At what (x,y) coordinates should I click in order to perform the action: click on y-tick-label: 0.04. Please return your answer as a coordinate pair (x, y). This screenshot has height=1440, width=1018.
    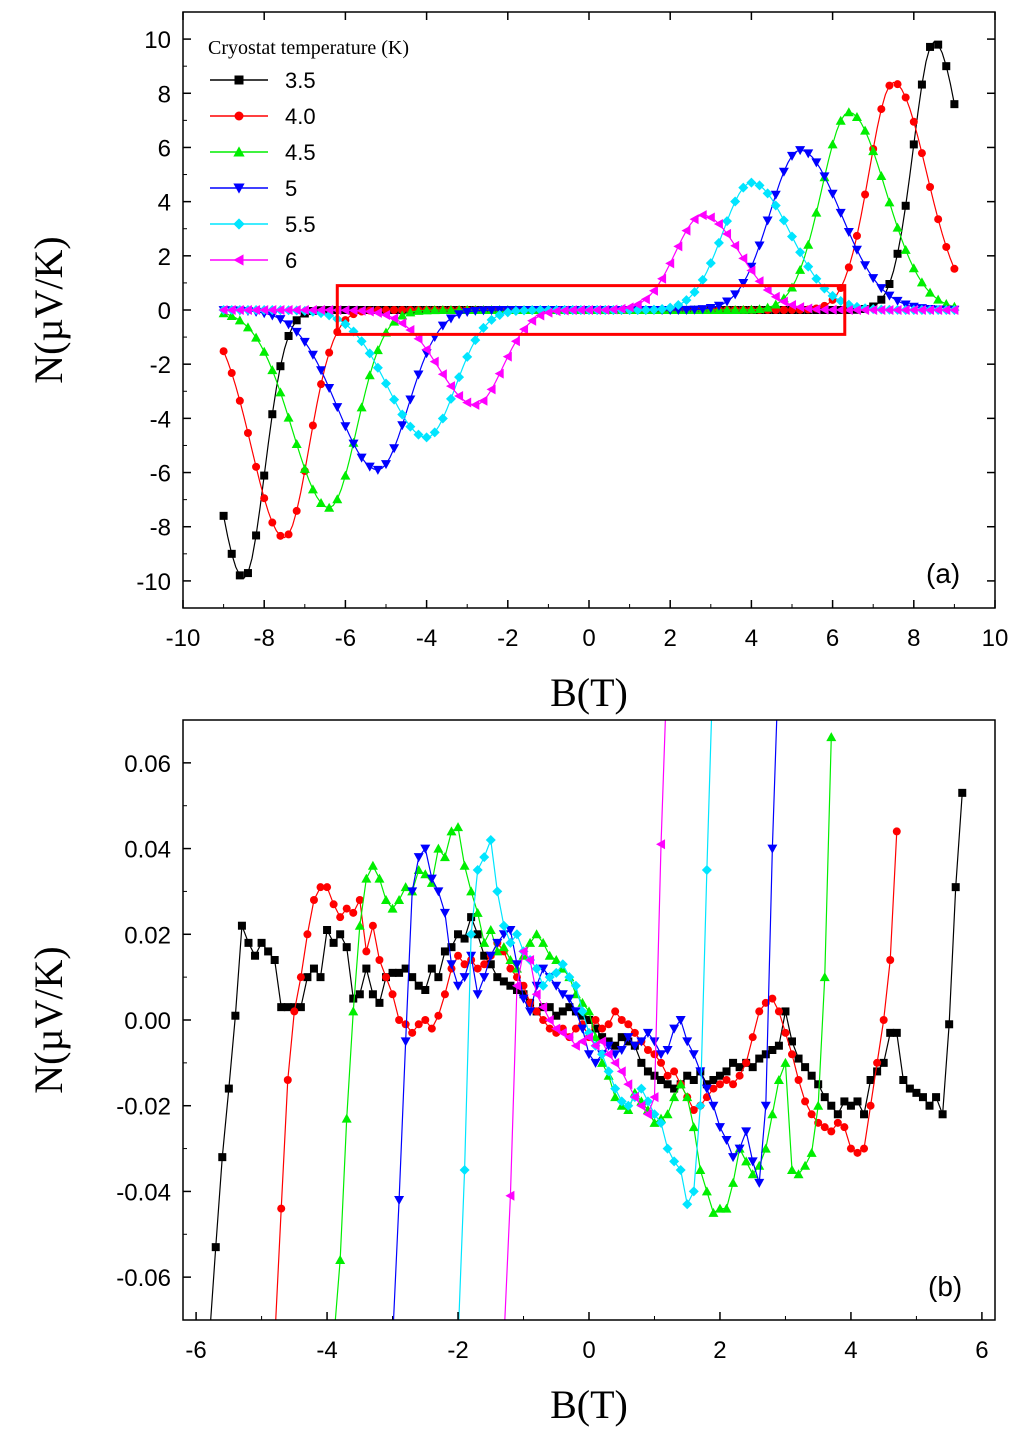
    Looking at the image, I should click on (147, 850).